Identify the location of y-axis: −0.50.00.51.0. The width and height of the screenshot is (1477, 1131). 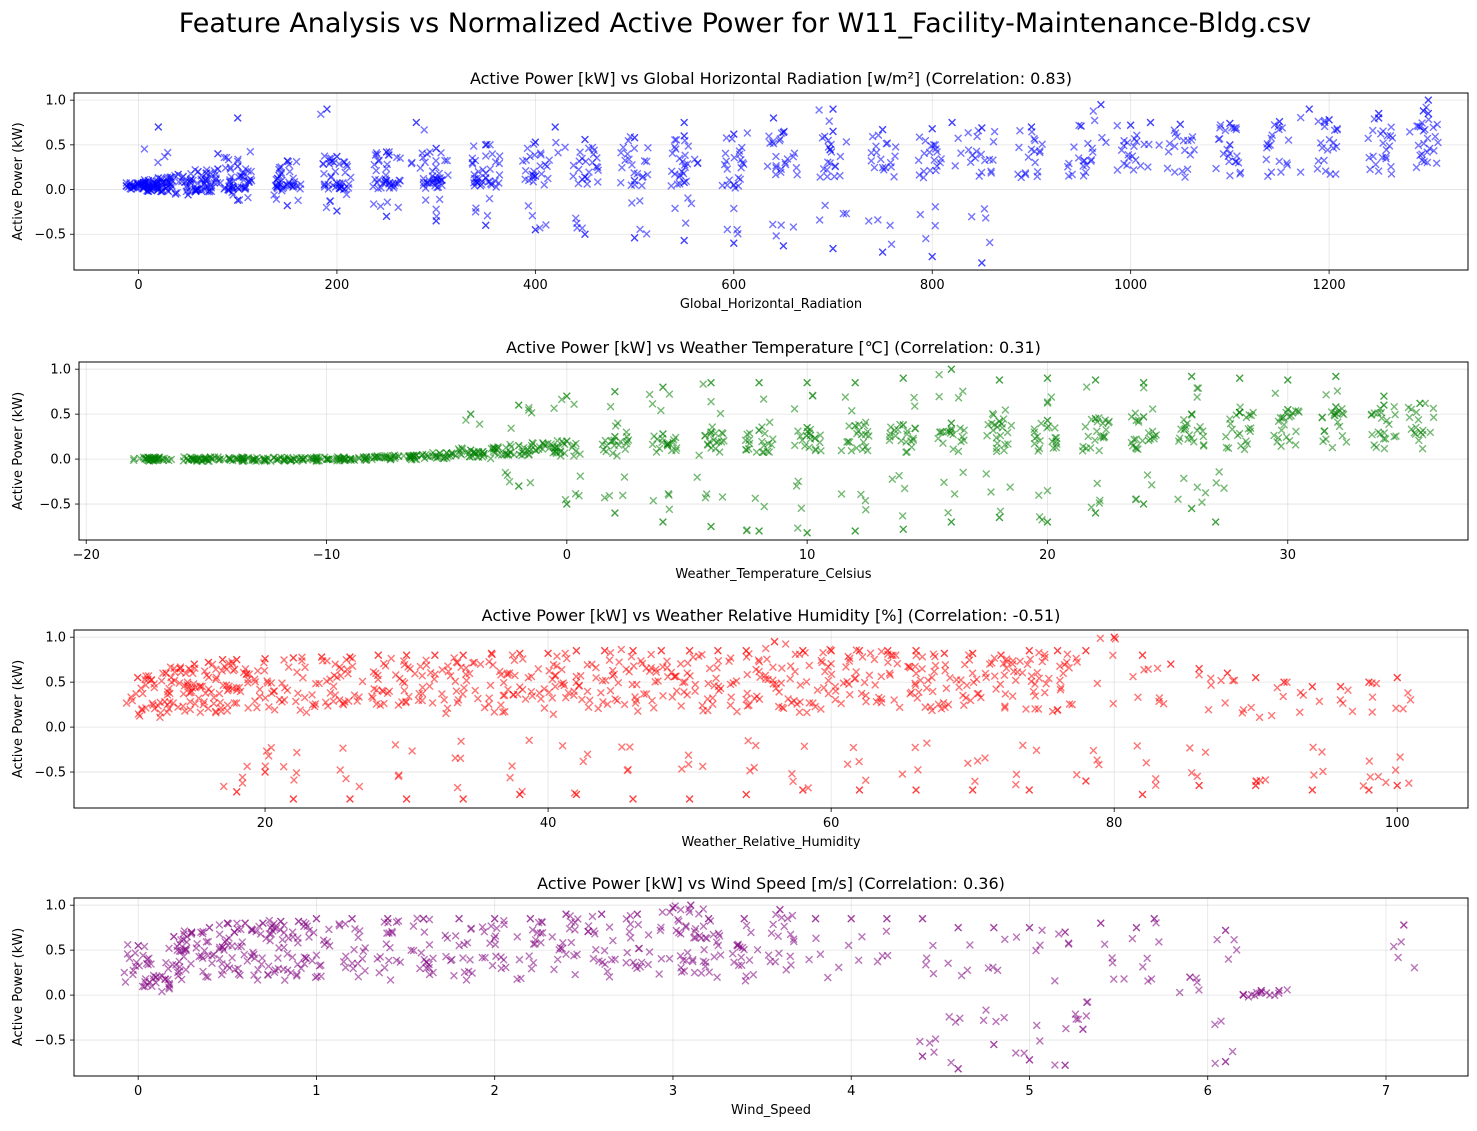
(59, 438).